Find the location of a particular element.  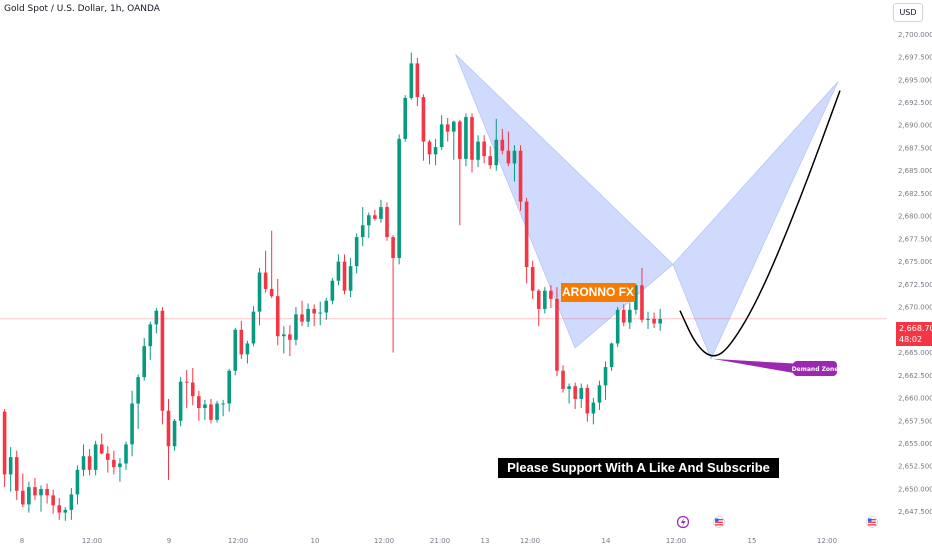

price-projection is located at coordinates (760, 223).